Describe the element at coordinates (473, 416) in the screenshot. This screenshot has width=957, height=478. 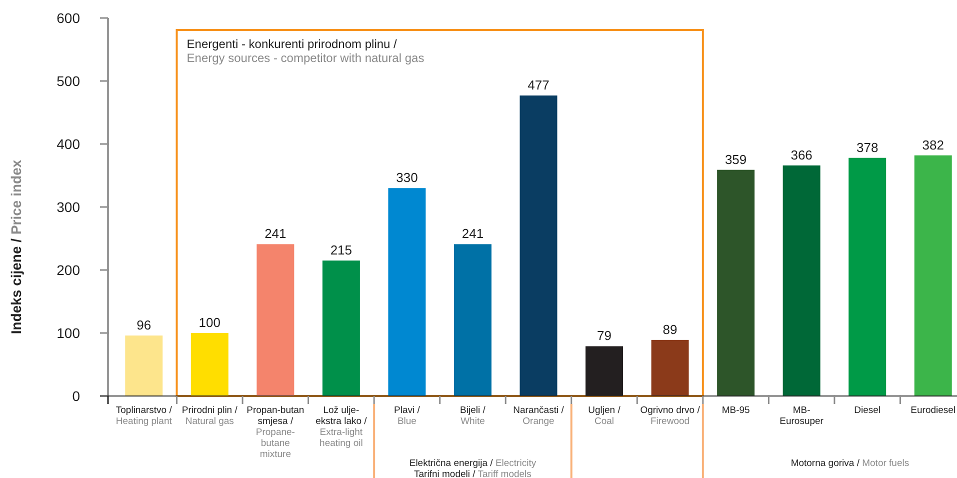
I see `x-tick-label: Bijeli / White` at that location.